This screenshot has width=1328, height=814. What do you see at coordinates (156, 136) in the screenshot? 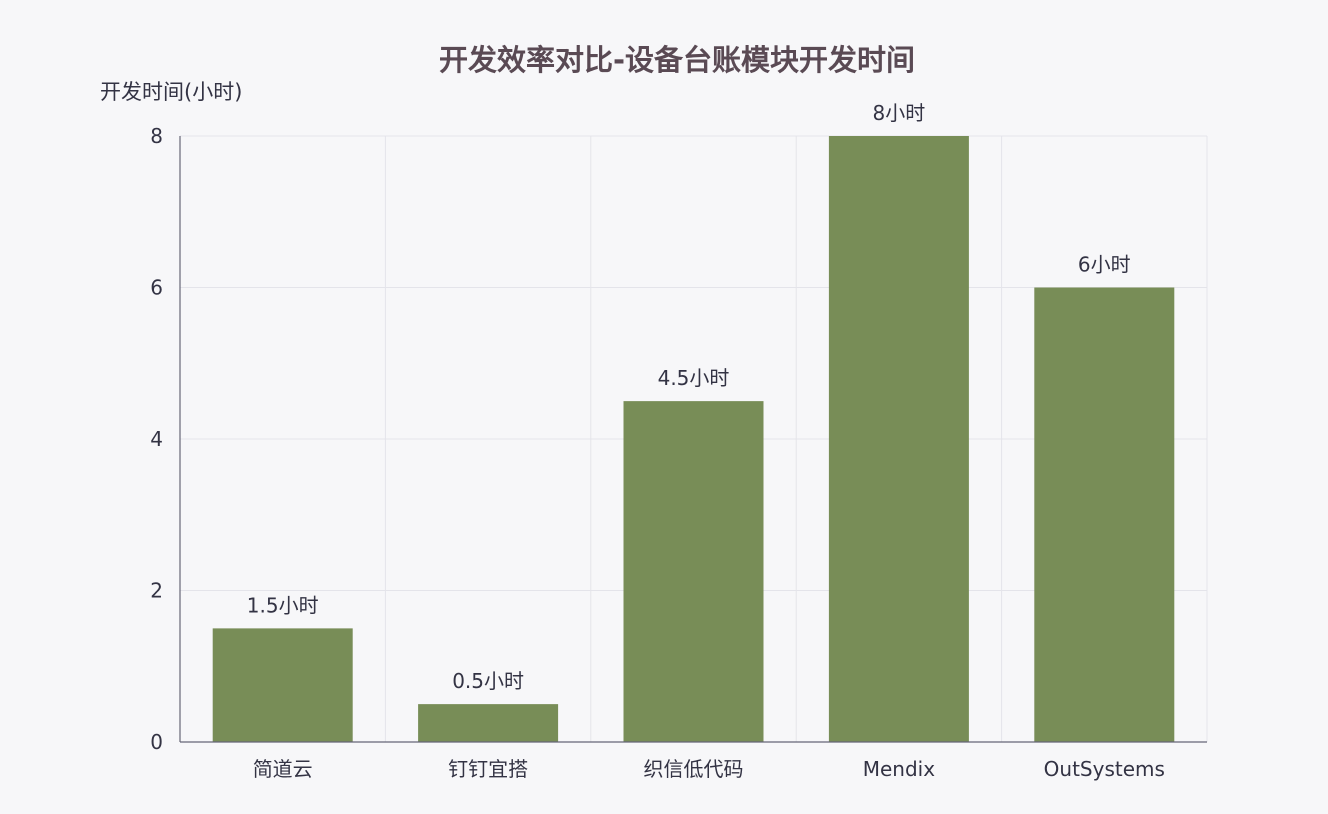
I see `y-tick-label: 8` at bounding box center [156, 136].